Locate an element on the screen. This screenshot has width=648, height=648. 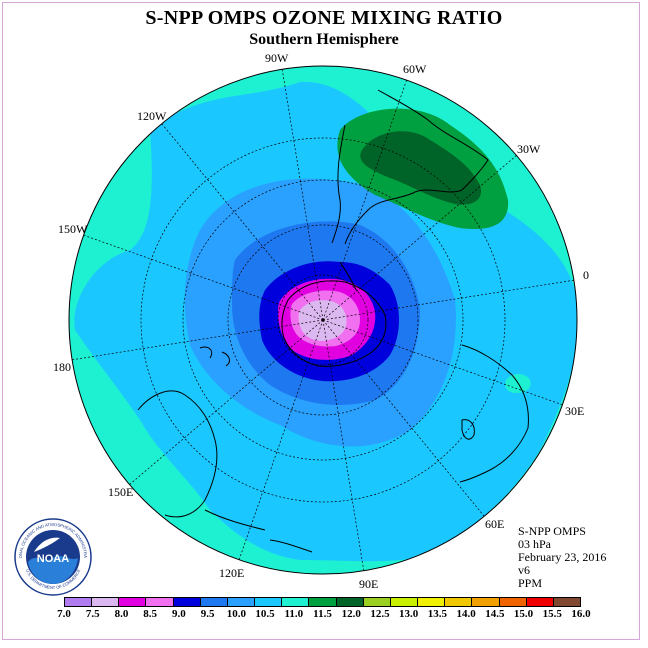
lon-label-180: 180 is located at coordinates (62, 367).